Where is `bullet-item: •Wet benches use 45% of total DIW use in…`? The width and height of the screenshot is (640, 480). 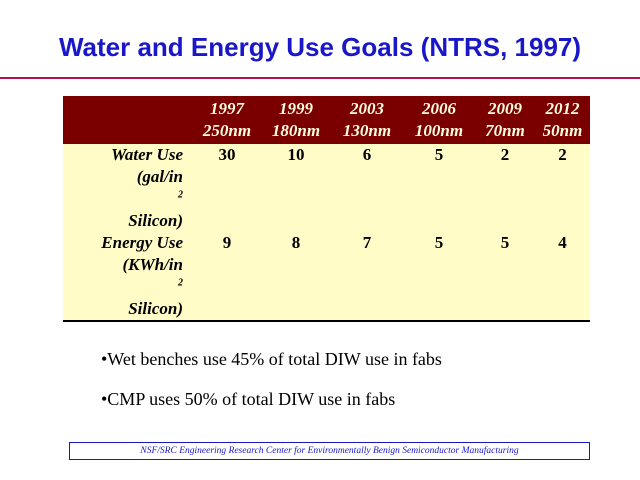 bullet-item: •Wet benches use 45% of total DIW use in… is located at coordinates (271, 359).